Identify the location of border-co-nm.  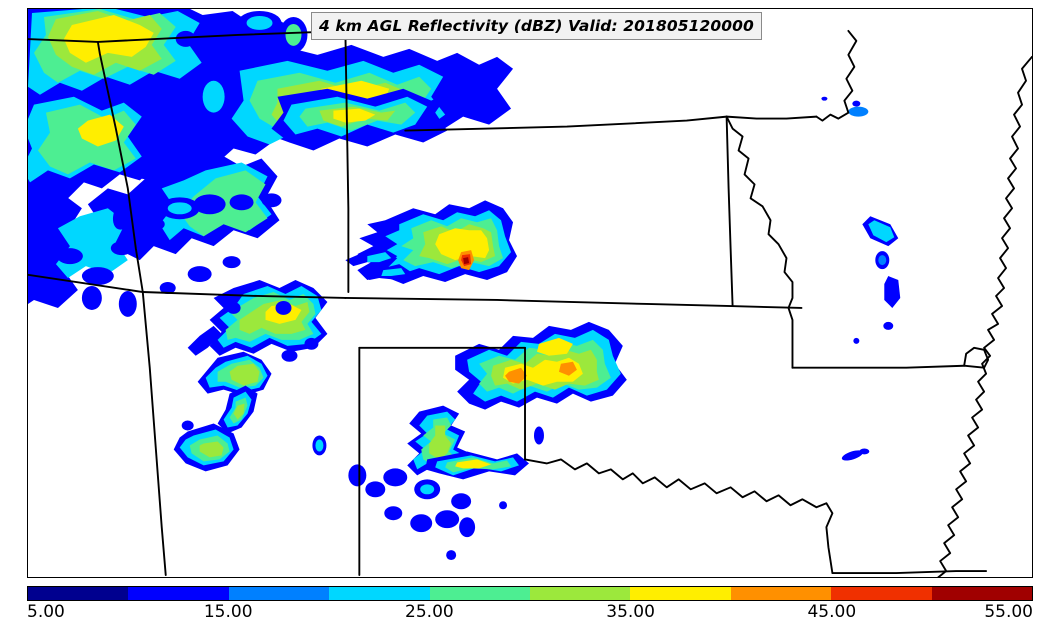
(187, 286).